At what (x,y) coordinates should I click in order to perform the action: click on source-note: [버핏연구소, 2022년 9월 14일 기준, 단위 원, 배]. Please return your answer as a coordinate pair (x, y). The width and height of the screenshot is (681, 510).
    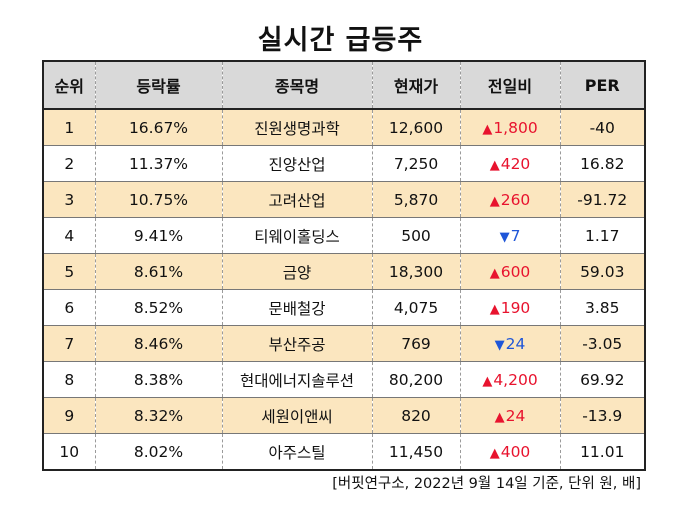
    Looking at the image, I should click on (486, 484).